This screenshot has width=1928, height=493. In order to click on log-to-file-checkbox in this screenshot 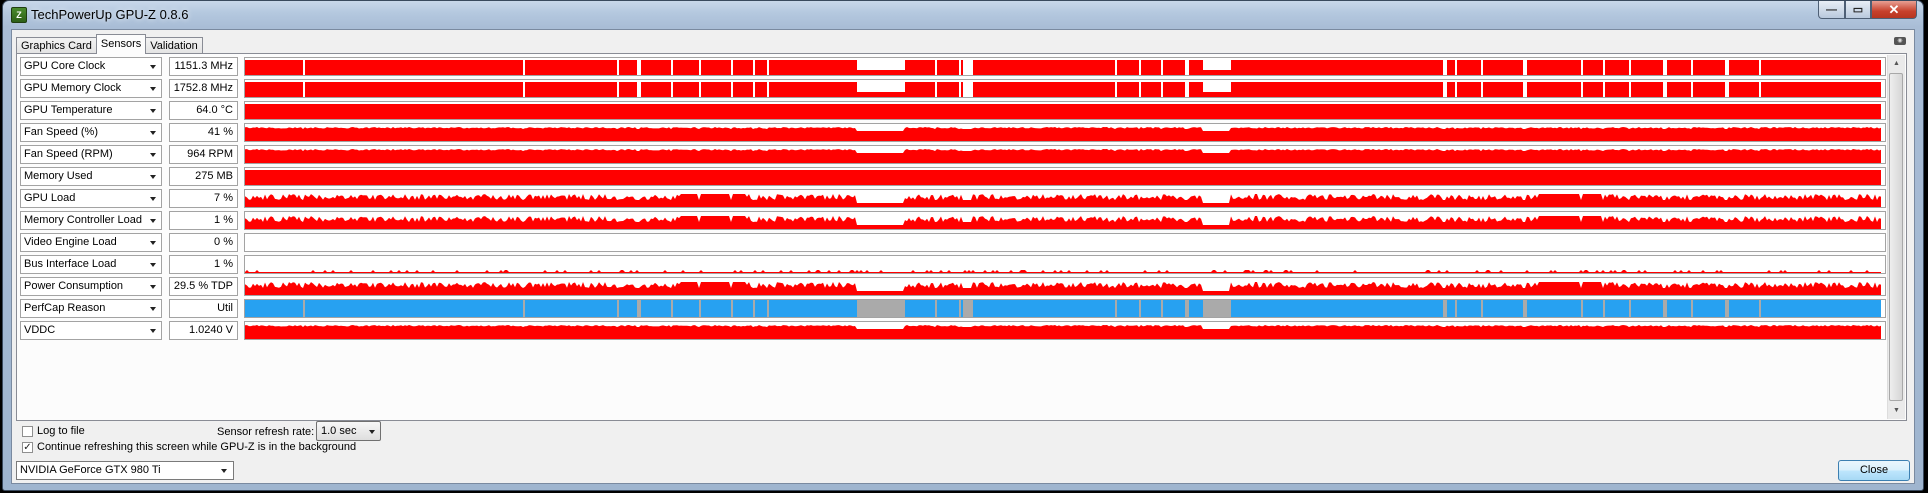, I will do `click(27, 431)`.